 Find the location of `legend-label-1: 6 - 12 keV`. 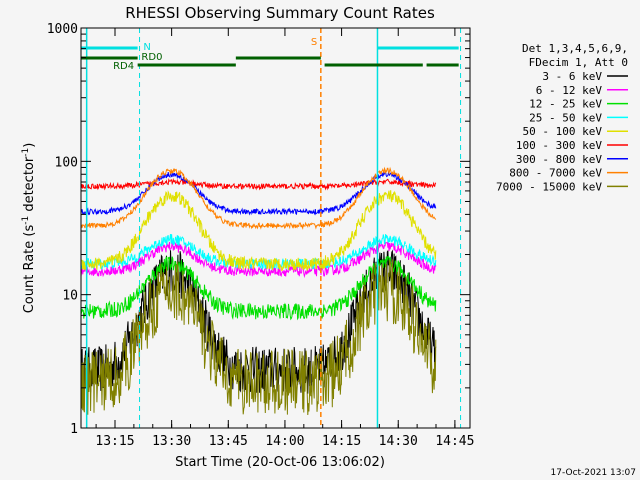

legend-label-1: 6 - 12 keV is located at coordinates (569, 90).